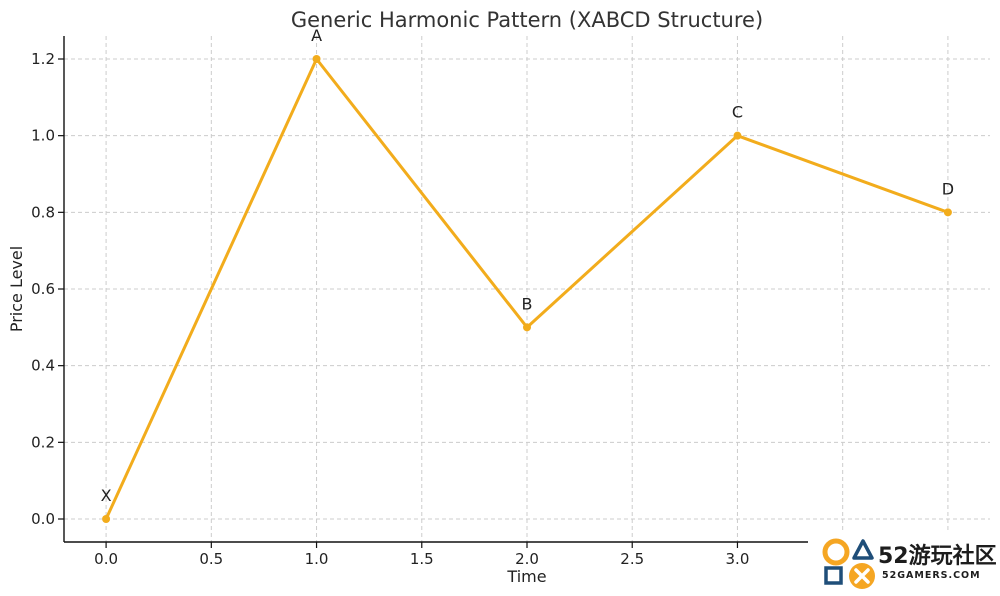 The image size is (1000, 596). I want to click on triangle-symbol-icon, so click(863, 549).